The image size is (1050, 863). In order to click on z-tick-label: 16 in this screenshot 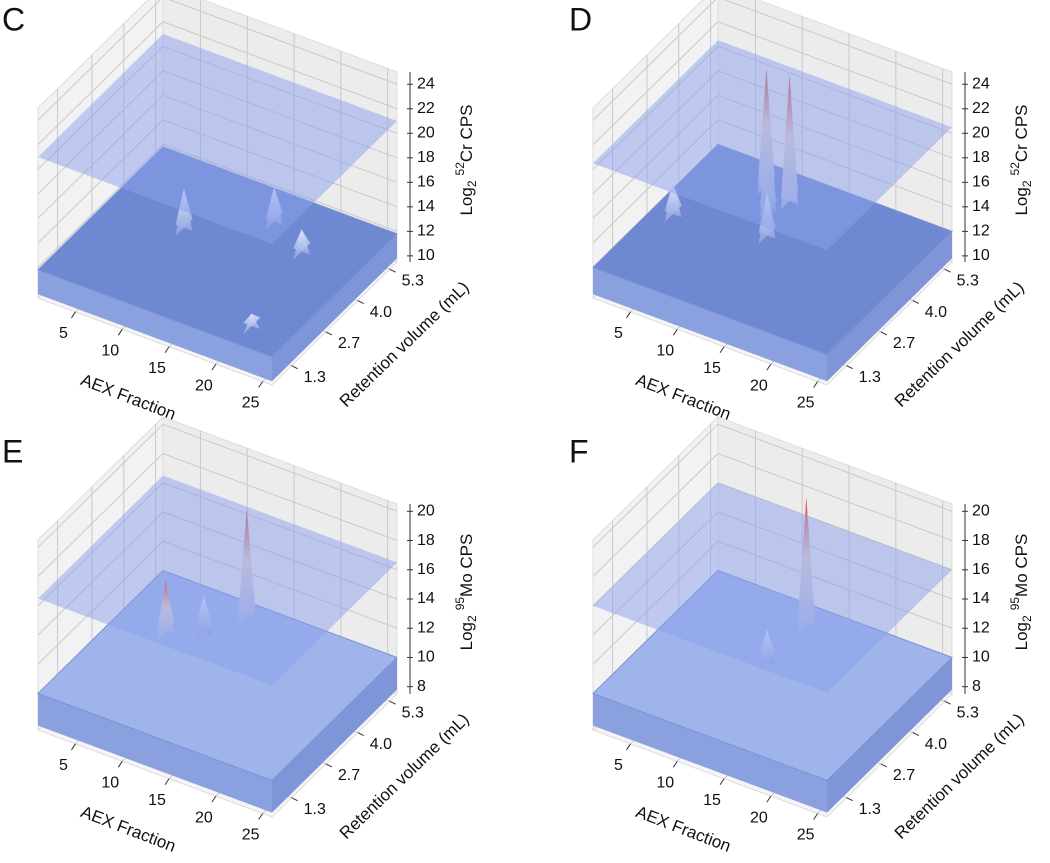, I will do `click(426, 182)`.